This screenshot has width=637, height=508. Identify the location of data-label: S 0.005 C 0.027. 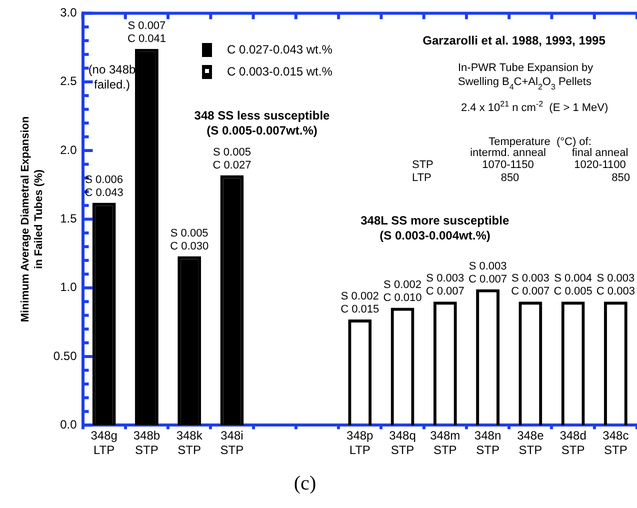
(232, 159).